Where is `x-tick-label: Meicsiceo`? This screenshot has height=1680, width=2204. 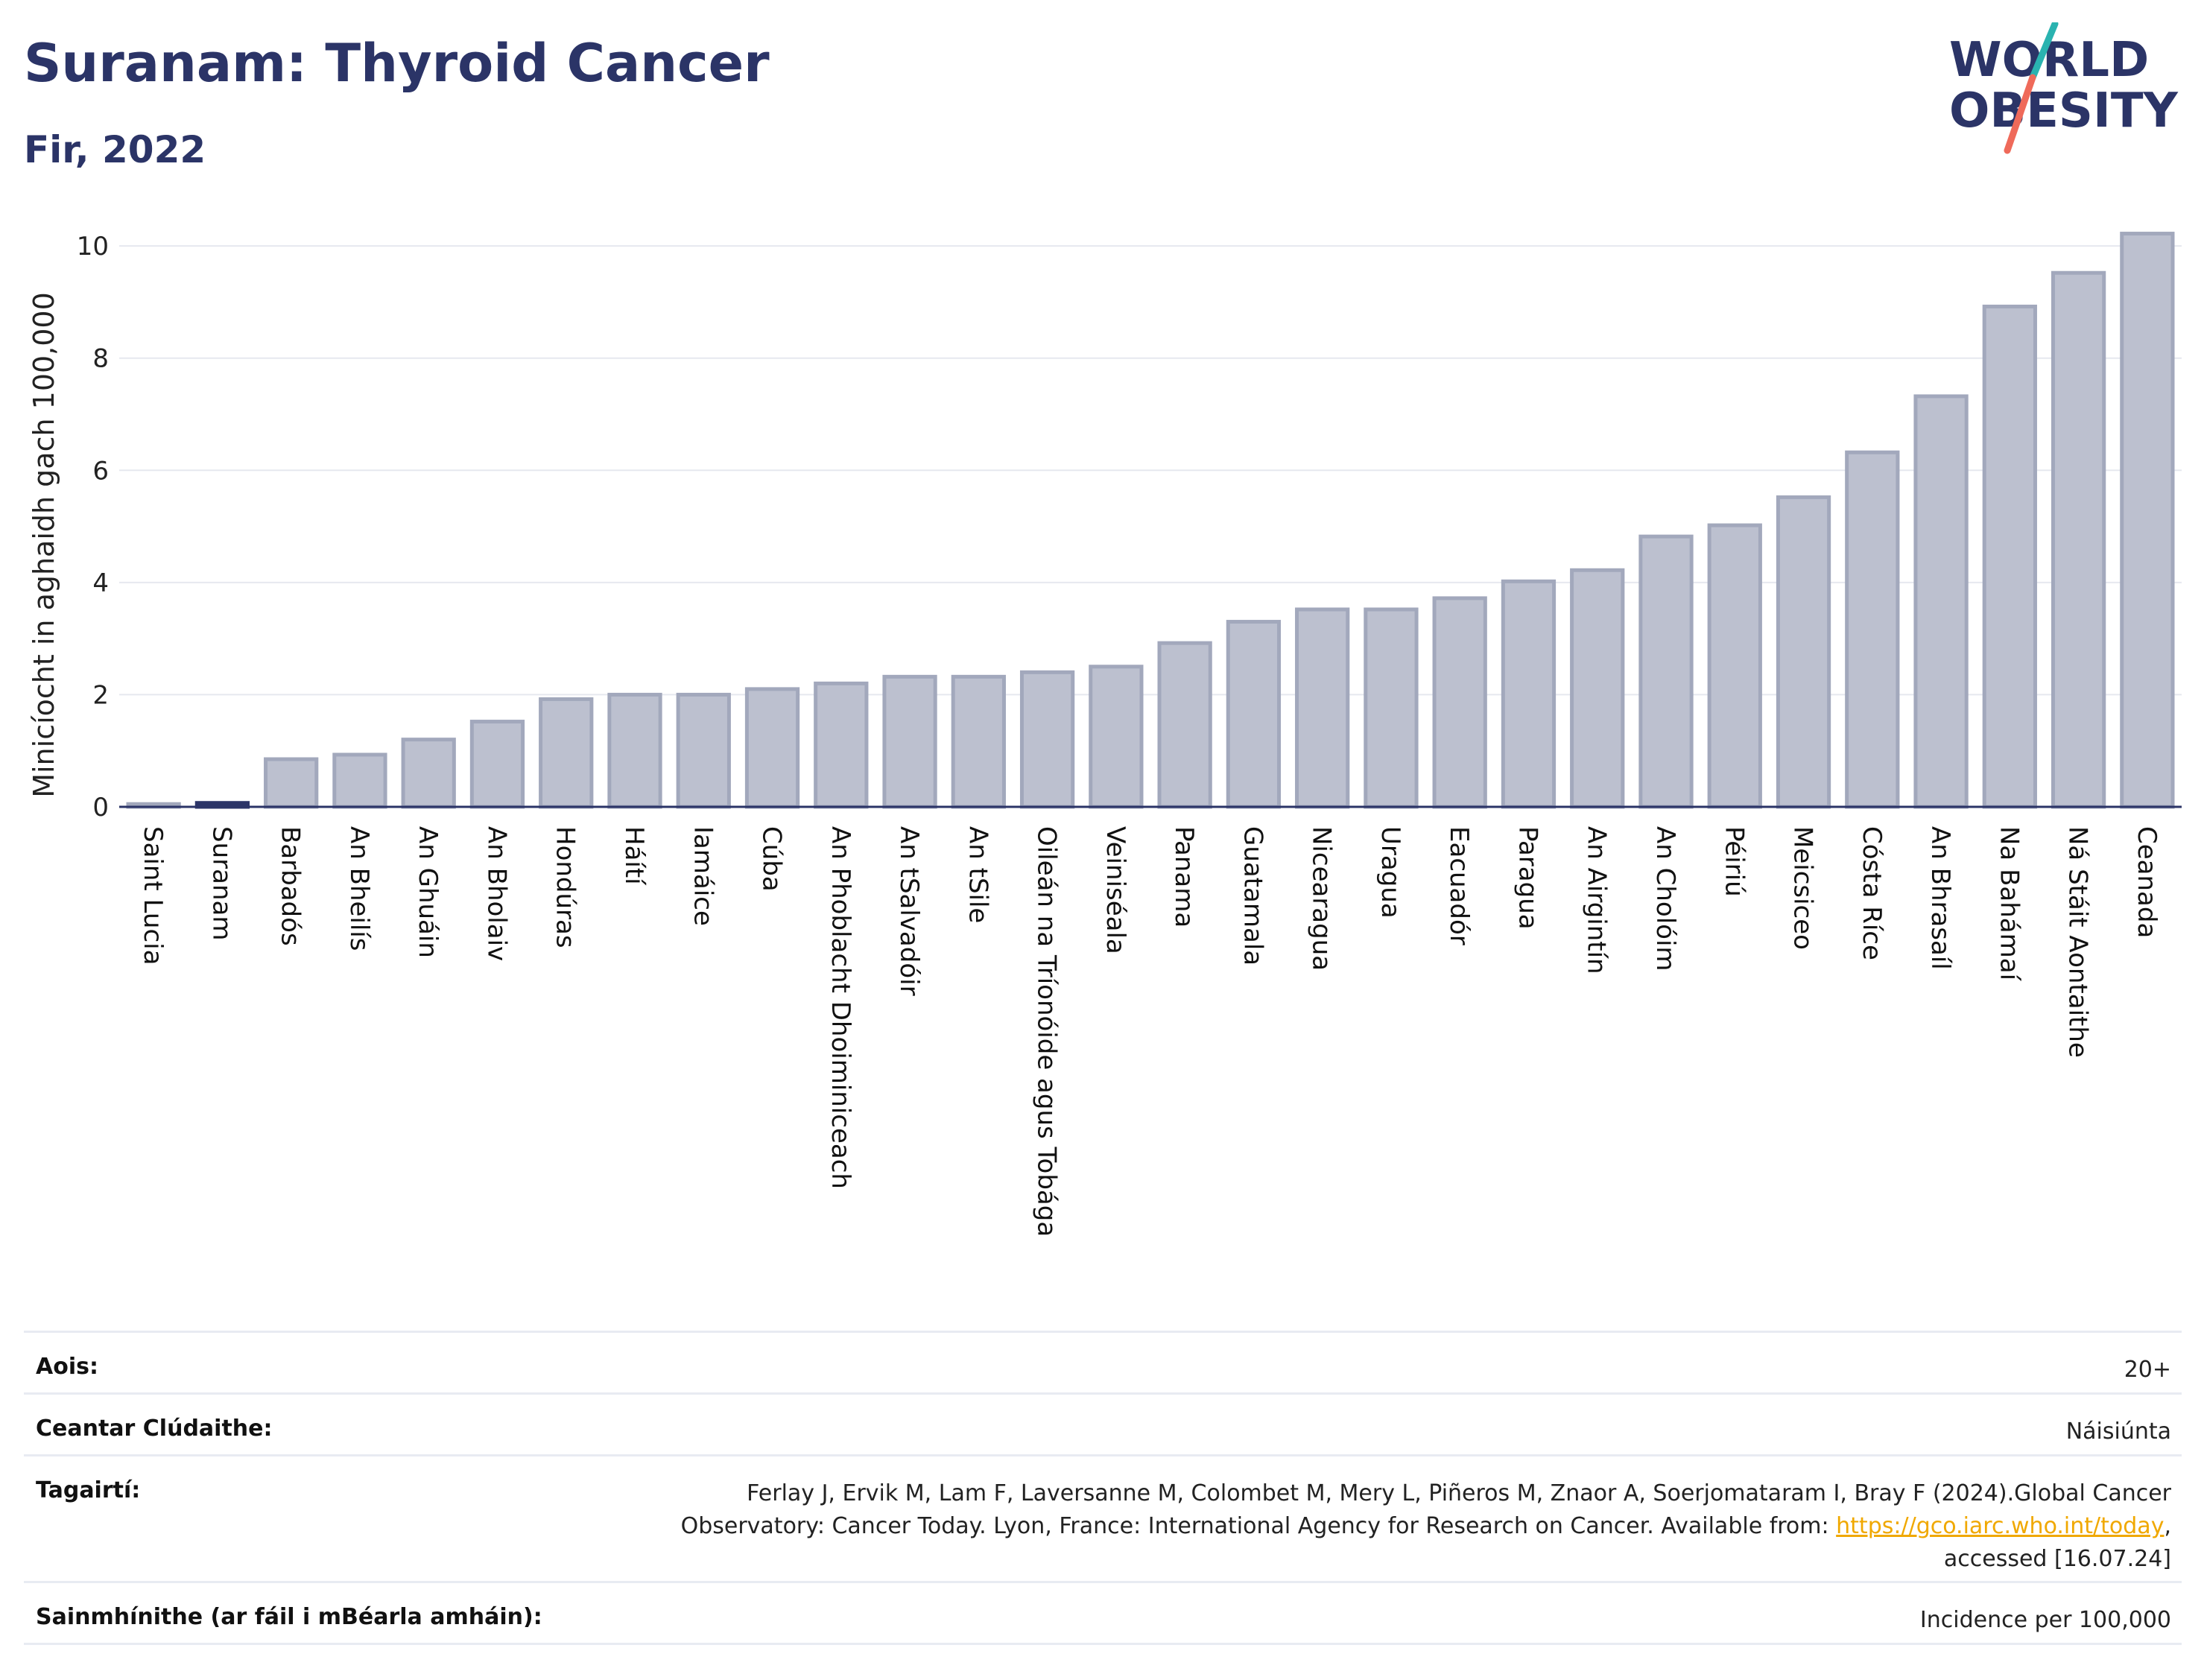
x-tick-label: Meicsiceo is located at coordinates (1803, 888).